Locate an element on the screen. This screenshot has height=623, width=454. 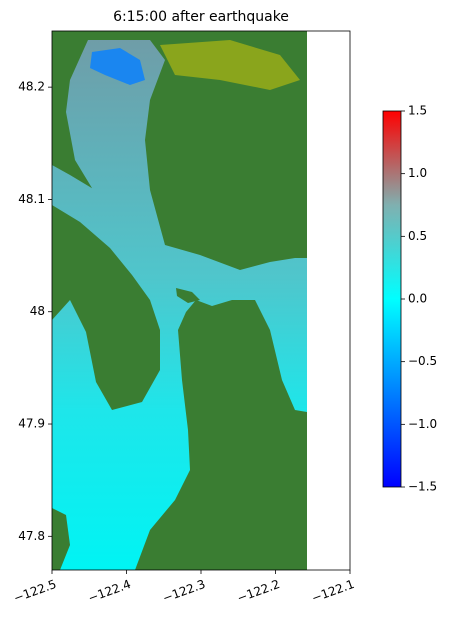
colorbar-tick-label: 1.0 is located at coordinates (417, 173).